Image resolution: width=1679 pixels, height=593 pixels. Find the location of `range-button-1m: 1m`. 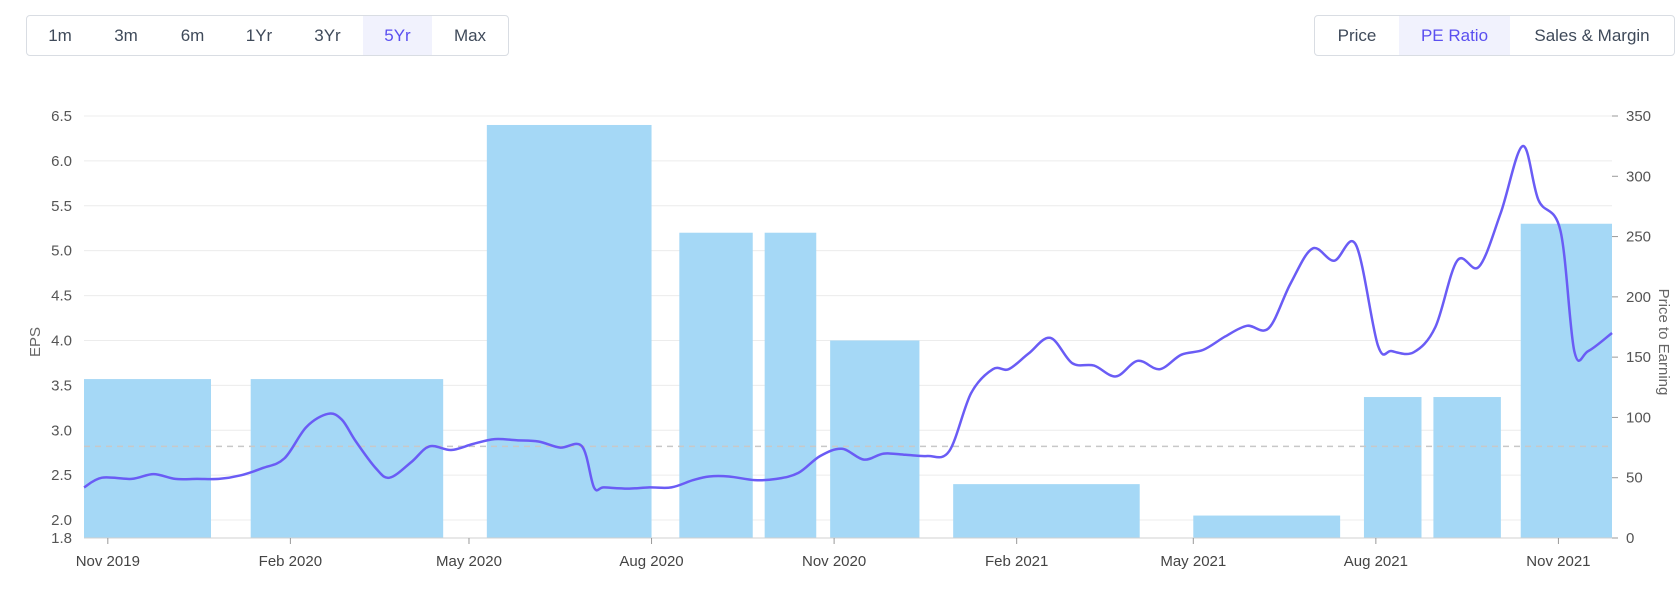

range-button-1m: 1m is located at coordinates (60, 35).